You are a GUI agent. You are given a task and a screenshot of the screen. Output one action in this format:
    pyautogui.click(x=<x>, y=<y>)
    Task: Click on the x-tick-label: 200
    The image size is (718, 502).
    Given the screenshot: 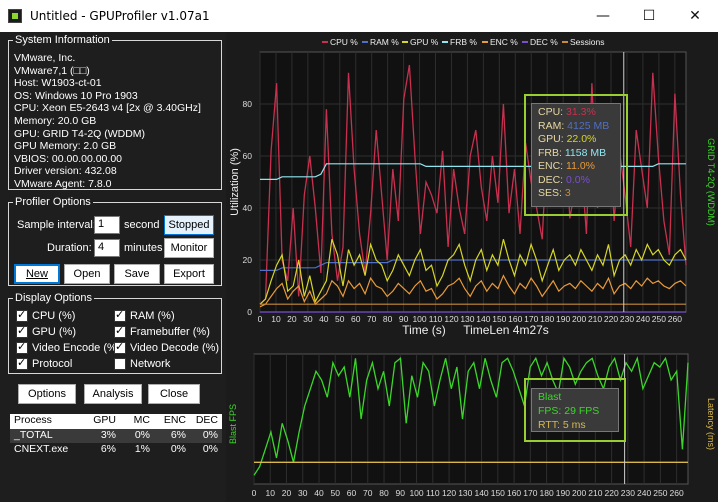 What is the action you would take?
    pyautogui.click(x=579, y=493)
    